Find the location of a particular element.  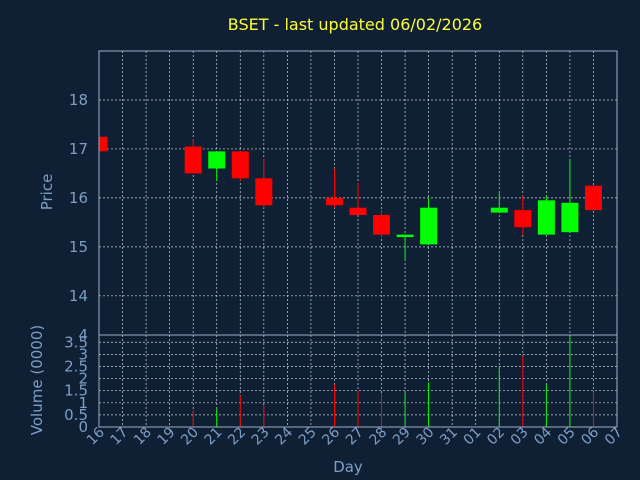

price-tick-label: 14 is located at coordinates (78, 296).